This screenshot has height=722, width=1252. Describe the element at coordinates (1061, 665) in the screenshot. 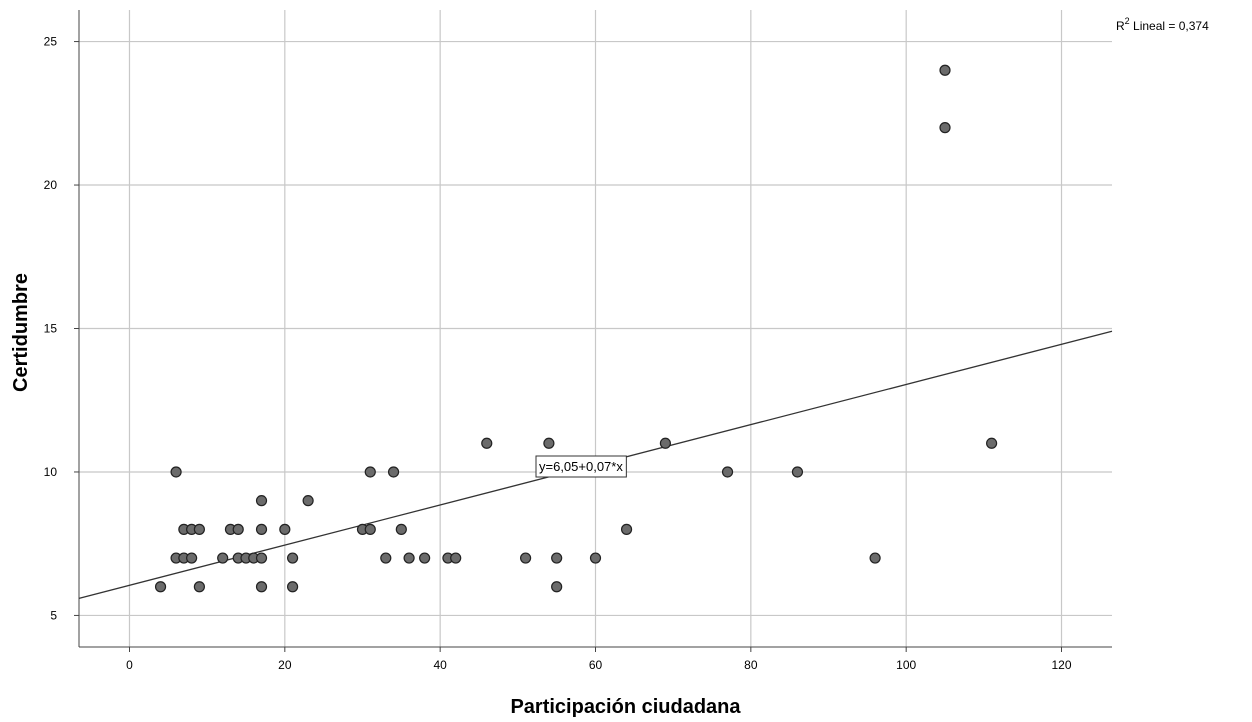

I see `x-tick-label: 120` at that location.